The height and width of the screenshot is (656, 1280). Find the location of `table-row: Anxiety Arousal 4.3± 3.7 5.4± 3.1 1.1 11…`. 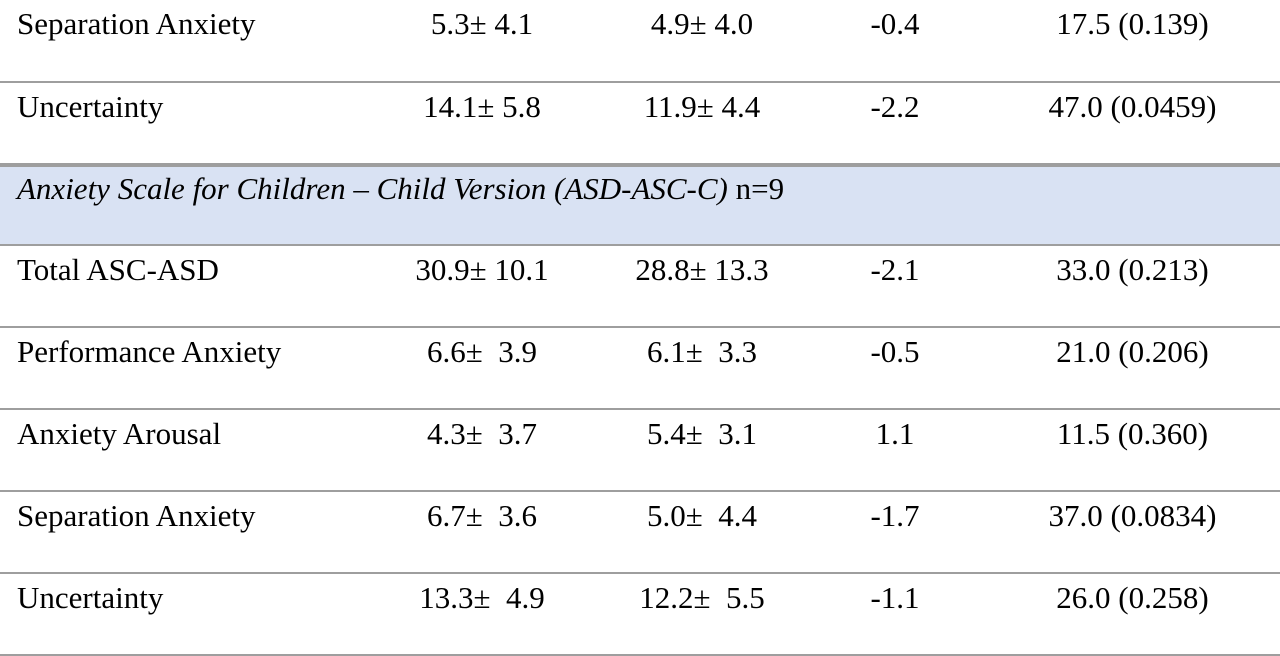

table-row: Anxiety Arousal 4.3± 3.7 5.4± 3.1 1.1 11… is located at coordinates (640, 451).